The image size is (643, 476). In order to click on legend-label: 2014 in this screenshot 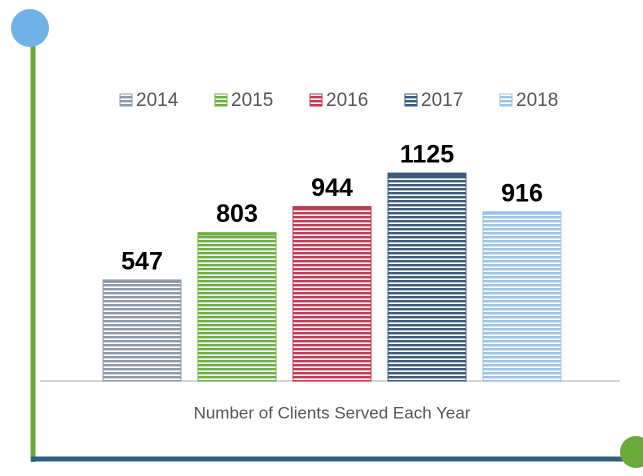, I will do `click(157, 100)`.